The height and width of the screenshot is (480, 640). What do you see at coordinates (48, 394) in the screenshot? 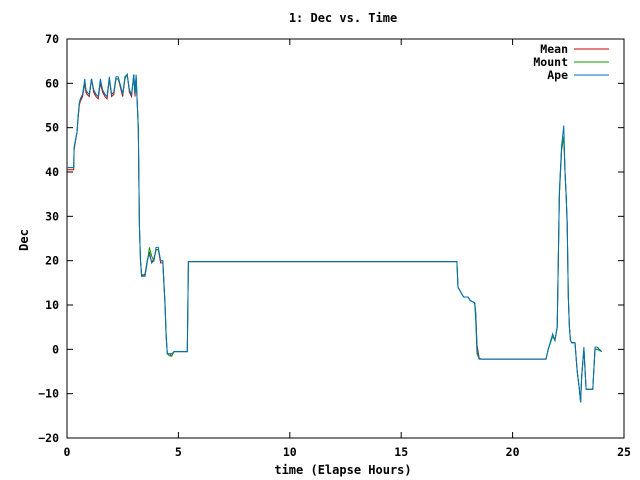
I see `y-tick-label: −10` at bounding box center [48, 394].